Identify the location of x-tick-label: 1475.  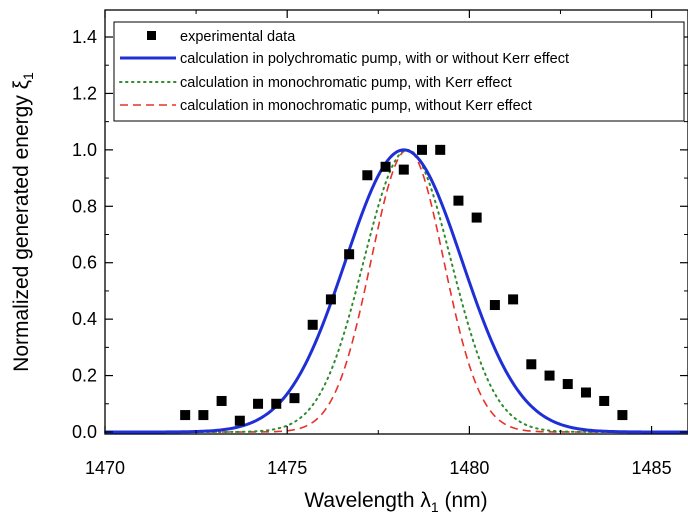
(287, 468).